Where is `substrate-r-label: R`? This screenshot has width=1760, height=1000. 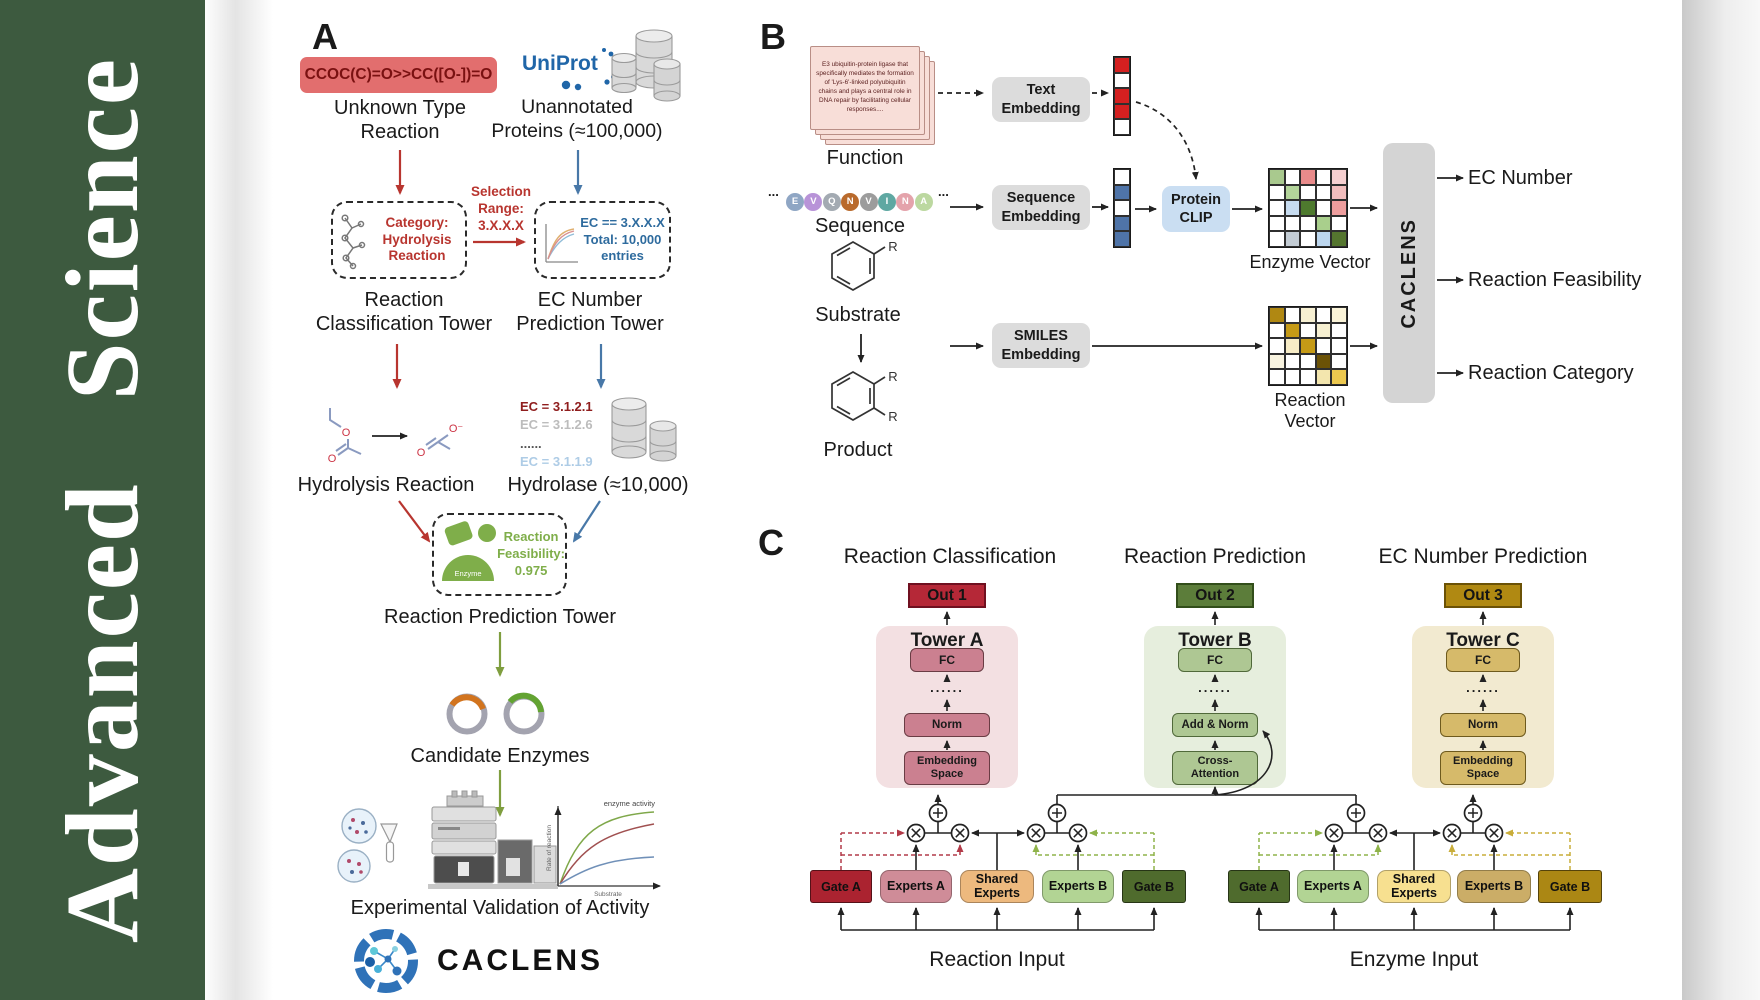 substrate-r-label: R is located at coordinates (892, 246).